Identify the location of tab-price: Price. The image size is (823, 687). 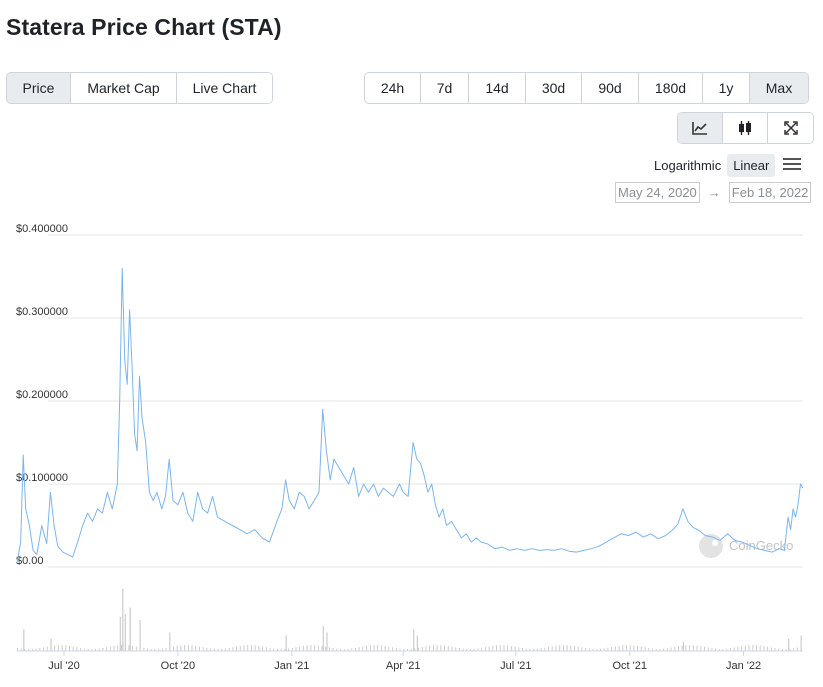
(39, 88).